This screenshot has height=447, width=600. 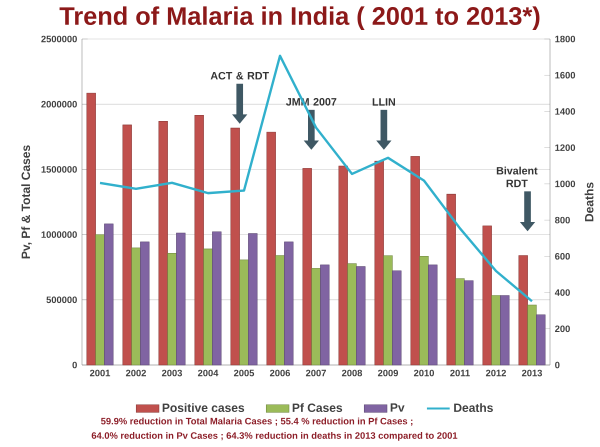 What do you see at coordinates (208, 373) in the screenshot?
I see `x-tick-label: 2004` at bounding box center [208, 373].